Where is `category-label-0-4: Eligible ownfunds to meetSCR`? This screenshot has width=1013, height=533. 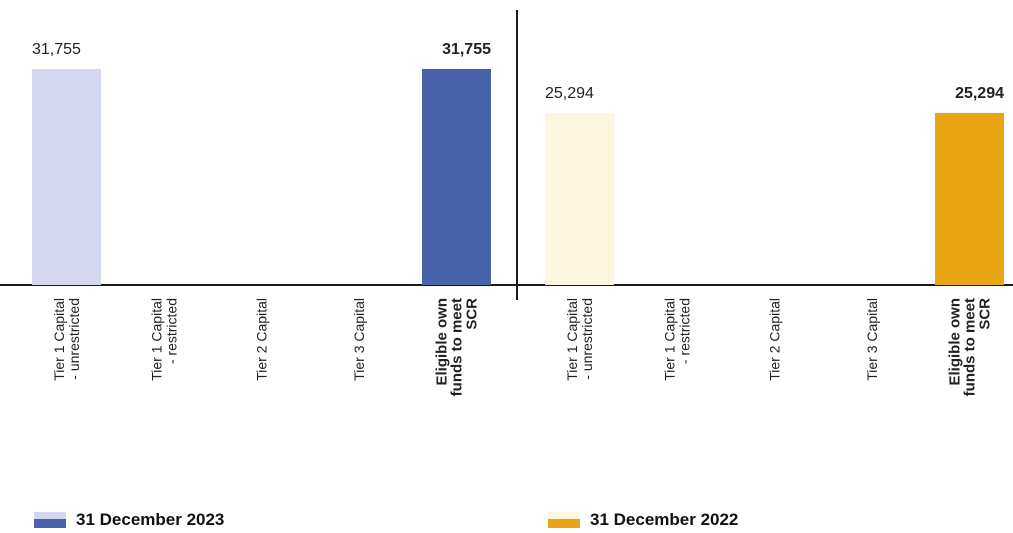 category-label-0-4: Eligible ownfunds to meetSCR is located at coordinates (457, 347).